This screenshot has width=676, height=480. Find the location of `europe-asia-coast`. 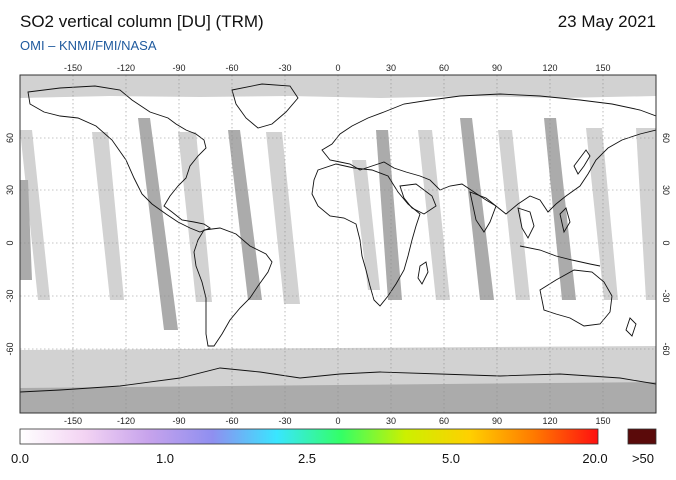

europe-asia-coast is located at coordinates (488, 154).